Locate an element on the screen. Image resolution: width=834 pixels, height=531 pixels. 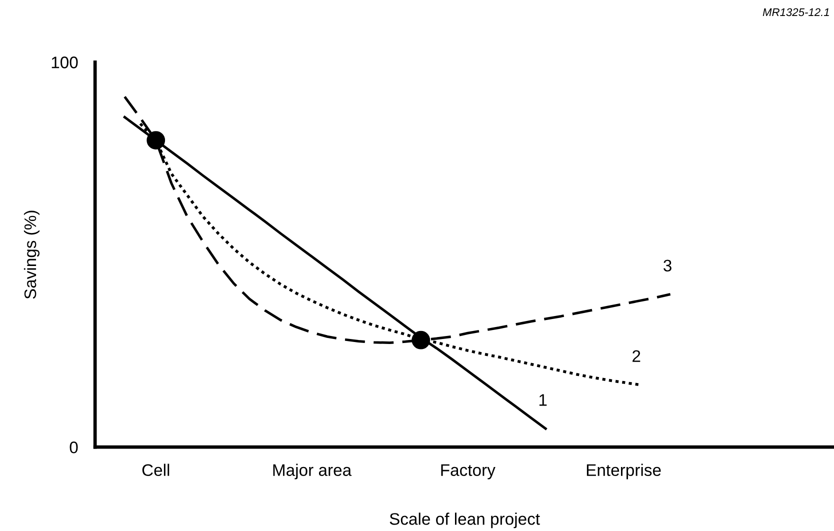
x-axis-title: Scale of lean project is located at coordinates (465, 520).